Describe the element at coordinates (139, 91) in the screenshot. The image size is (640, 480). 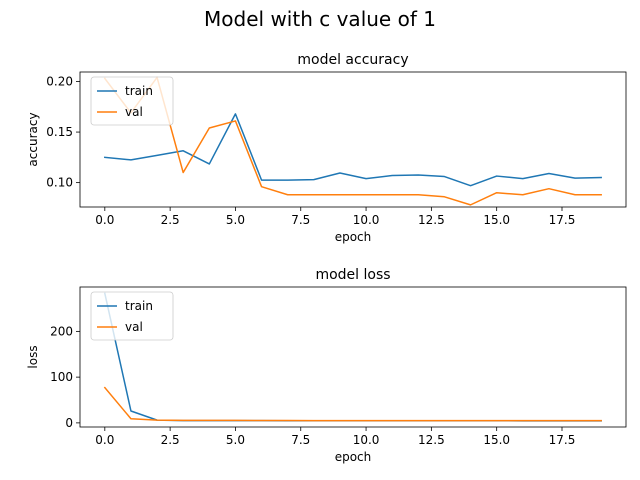
I see `chart-1-legend-label-train: train` at that location.